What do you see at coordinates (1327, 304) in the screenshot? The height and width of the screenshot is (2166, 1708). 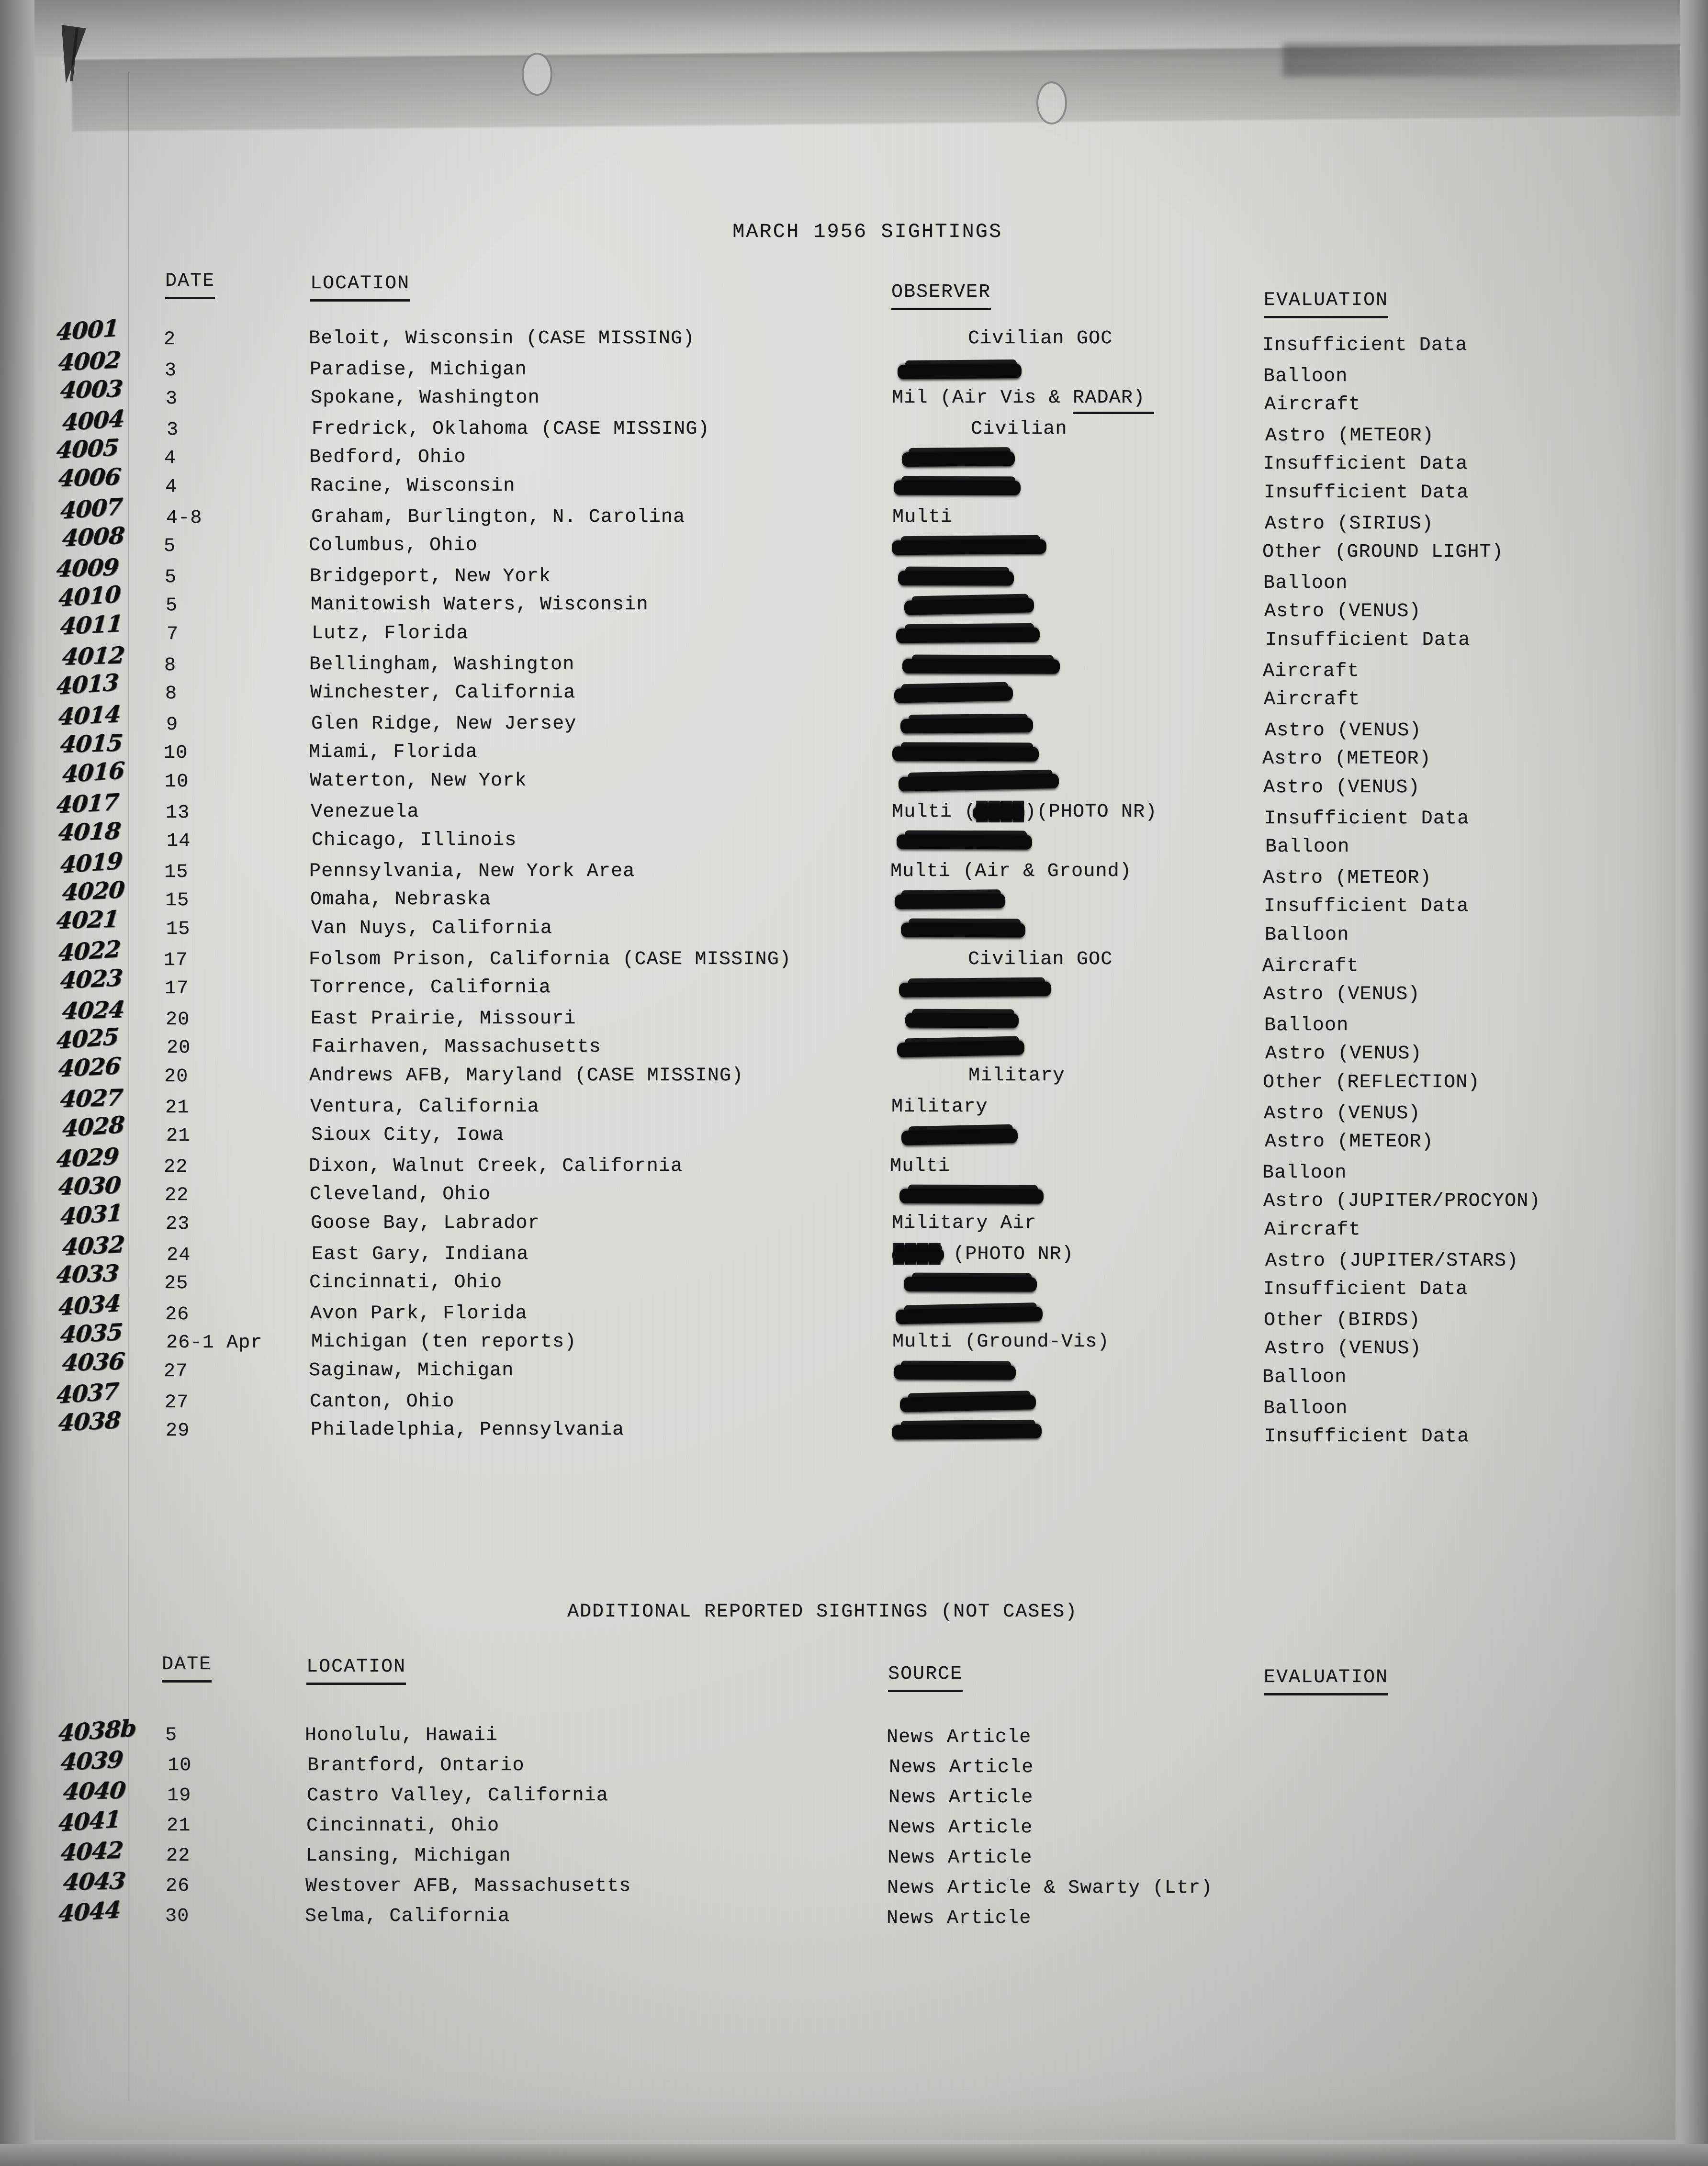 I see `main-header-evaluation: EVALUATION` at bounding box center [1327, 304].